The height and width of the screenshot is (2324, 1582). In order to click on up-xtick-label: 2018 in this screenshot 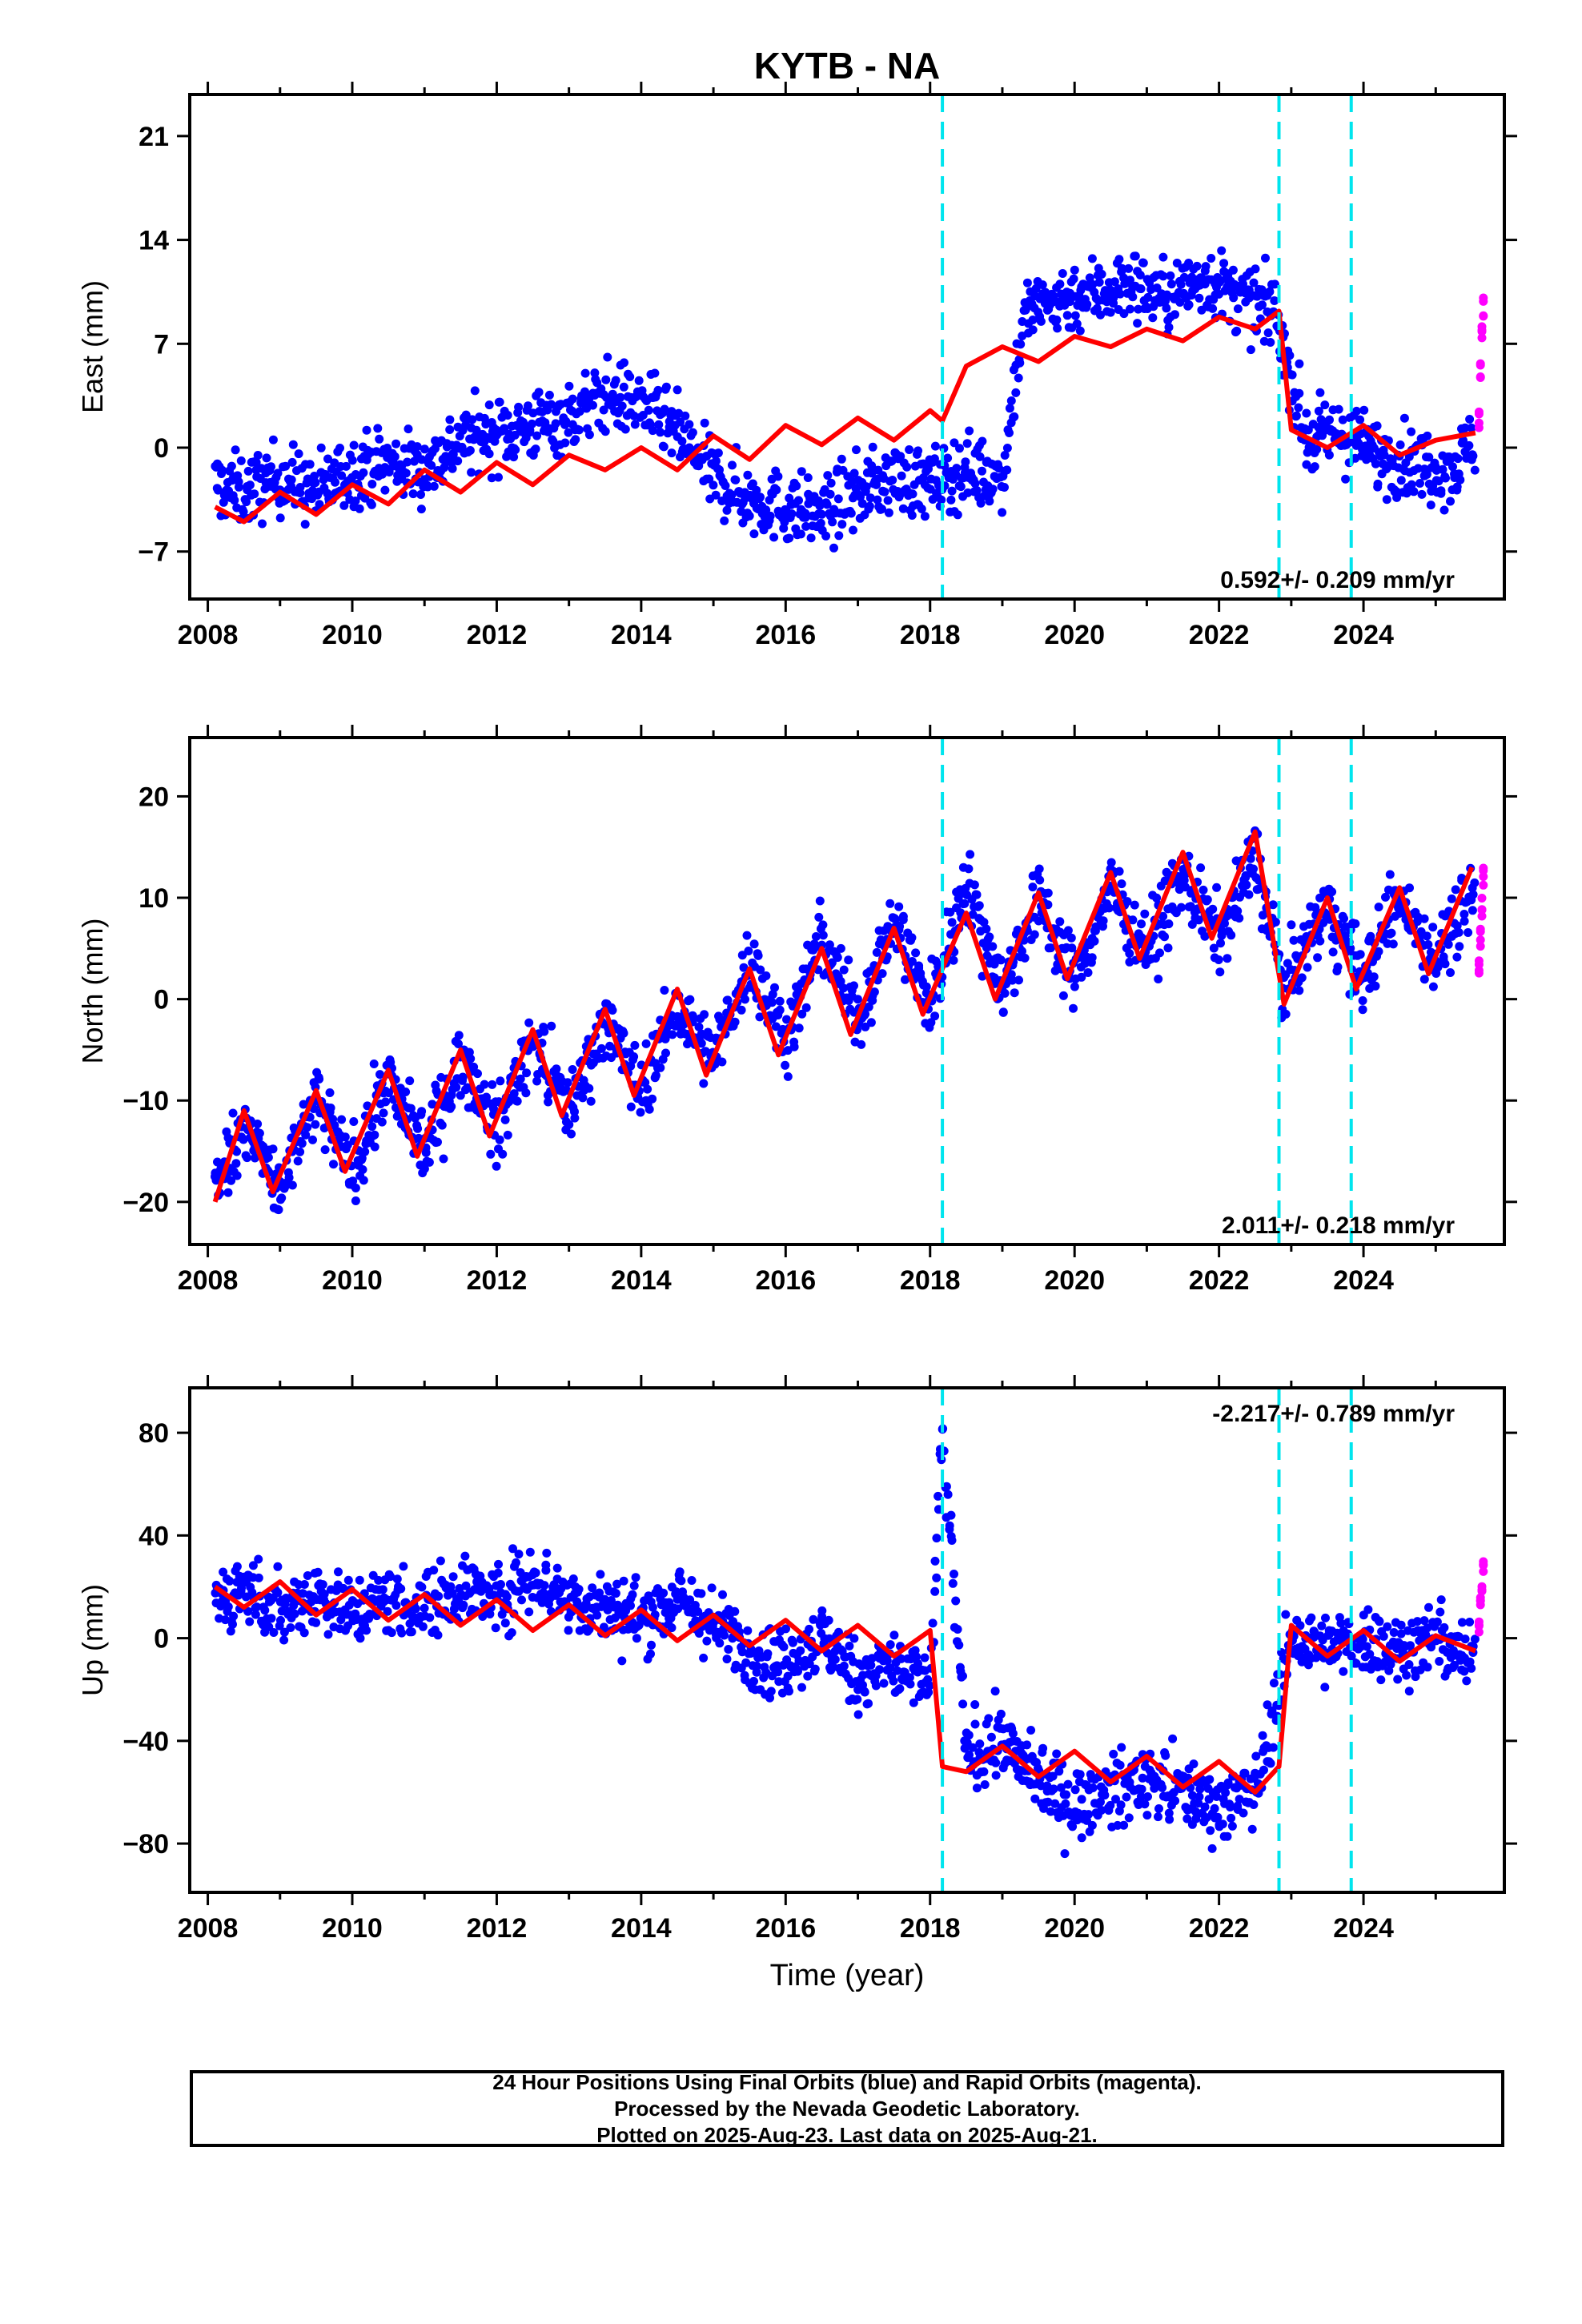, I will do `click(930, 1929)`.